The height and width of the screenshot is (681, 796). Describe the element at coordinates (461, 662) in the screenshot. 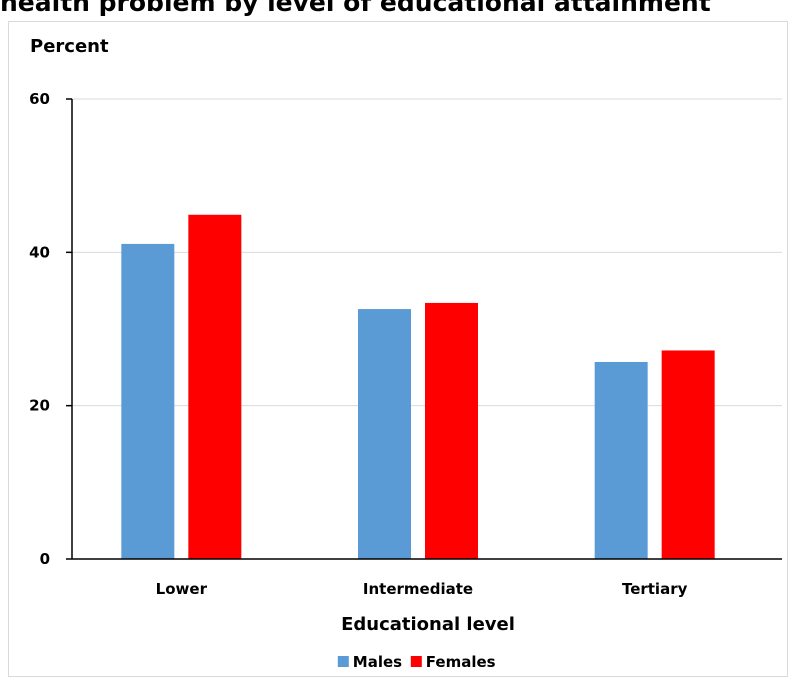

I see `legend-label-females: Females` at that location.